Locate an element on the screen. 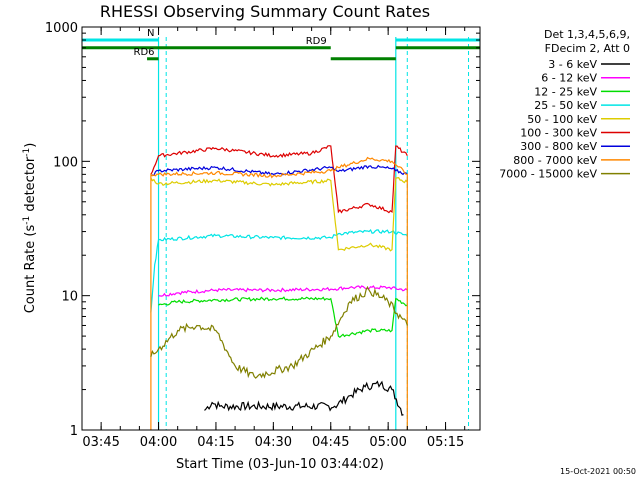  legend-label: 12 - 25 keV is located at coordinates (565, 91).